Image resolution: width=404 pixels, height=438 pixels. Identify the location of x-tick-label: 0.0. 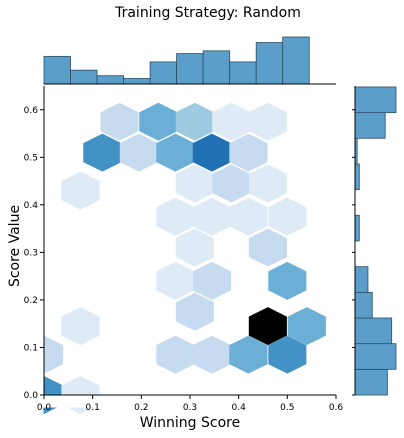
(44, 408).